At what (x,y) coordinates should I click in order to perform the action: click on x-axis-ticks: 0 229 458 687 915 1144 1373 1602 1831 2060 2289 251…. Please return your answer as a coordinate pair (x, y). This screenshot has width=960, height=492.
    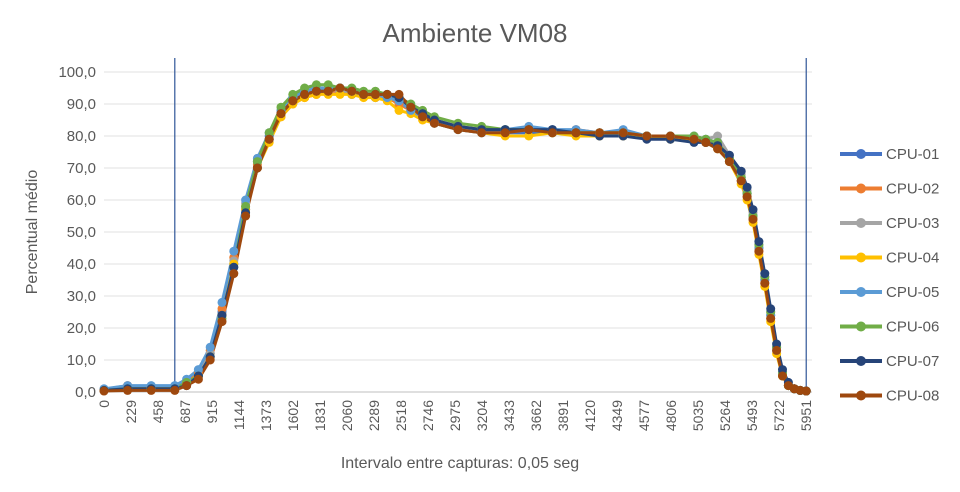
    Looking at the image, I should click on (455, 415).